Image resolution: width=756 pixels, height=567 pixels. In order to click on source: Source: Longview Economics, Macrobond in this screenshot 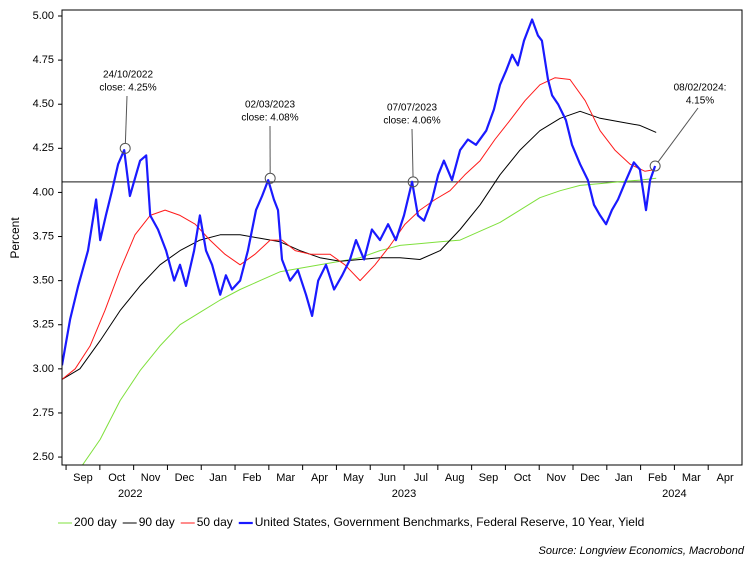, I will do `click(642, 551)`.